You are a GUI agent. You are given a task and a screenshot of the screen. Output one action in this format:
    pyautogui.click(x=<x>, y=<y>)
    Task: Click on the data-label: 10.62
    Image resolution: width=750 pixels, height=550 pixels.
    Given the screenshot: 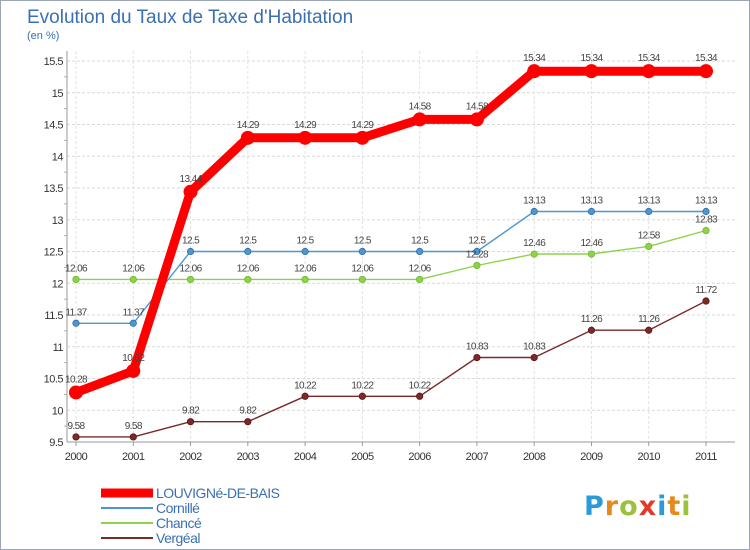 What is the action you would take?
    pyautogui.click(x=133, y=358)
    